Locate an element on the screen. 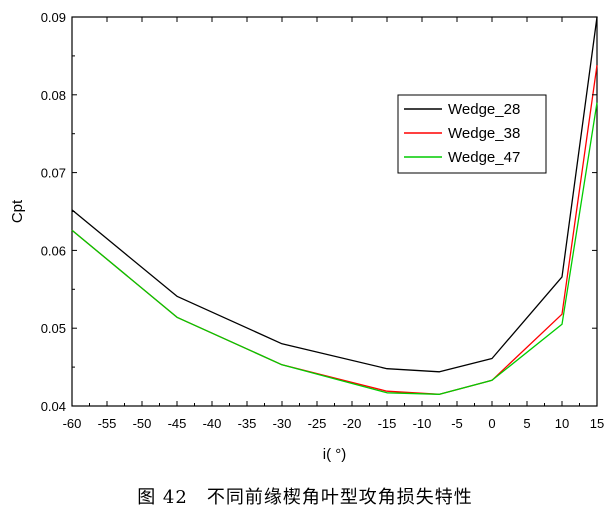 The image size is (610, 518). x-tick-label: -15 is located at coordinates (387, 423).